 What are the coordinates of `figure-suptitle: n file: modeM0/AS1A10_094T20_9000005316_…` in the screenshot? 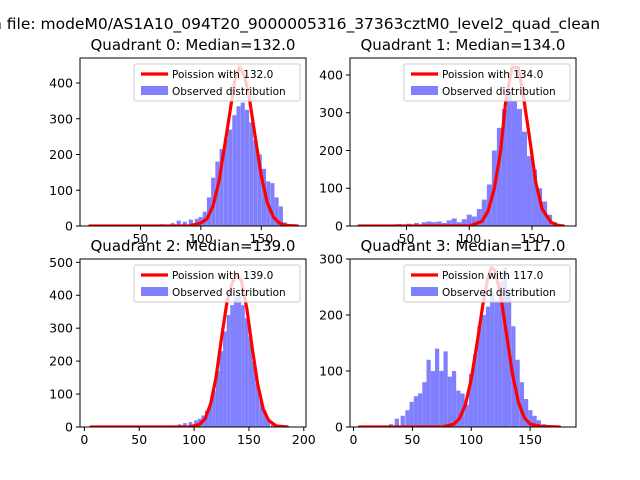 It's located at (320, 26).